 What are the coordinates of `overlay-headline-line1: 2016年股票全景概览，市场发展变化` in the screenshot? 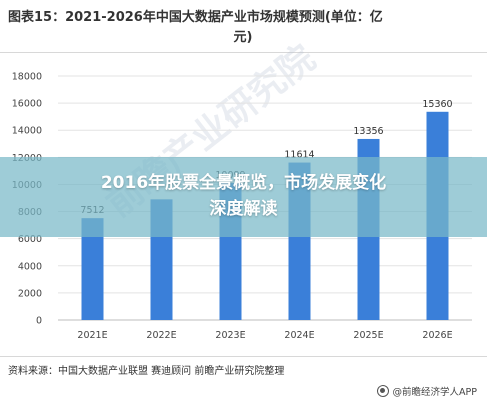 It's located at (243, 183).